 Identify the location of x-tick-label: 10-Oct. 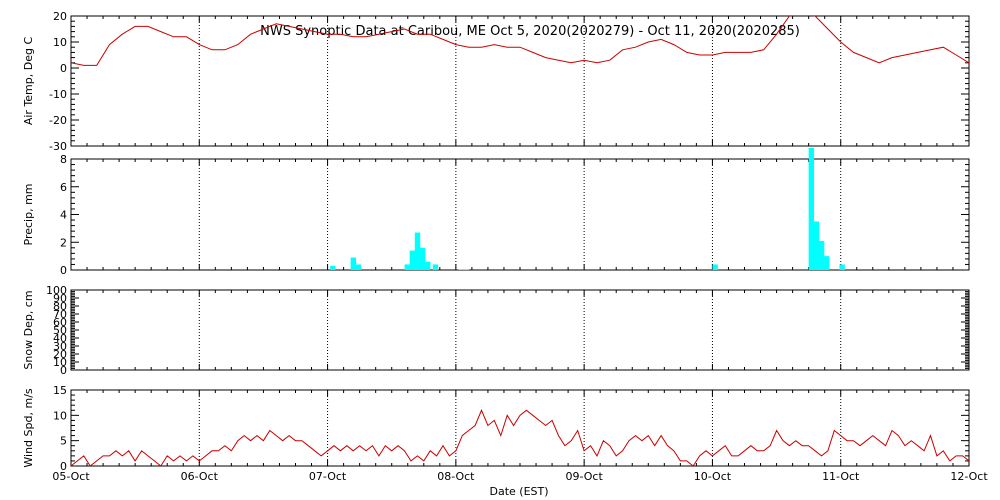
(713, 476).